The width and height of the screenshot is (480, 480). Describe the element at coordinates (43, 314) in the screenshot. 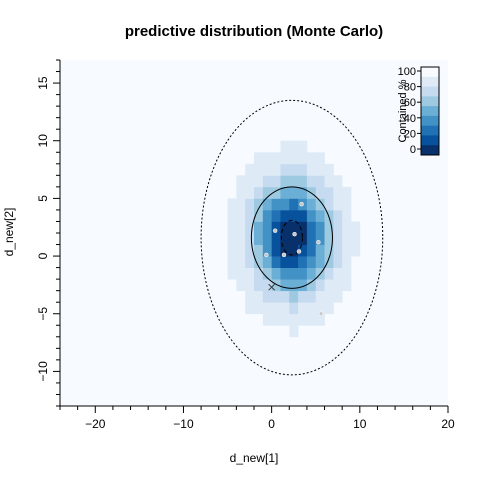

I see `y-tick-label: −5` at that location.